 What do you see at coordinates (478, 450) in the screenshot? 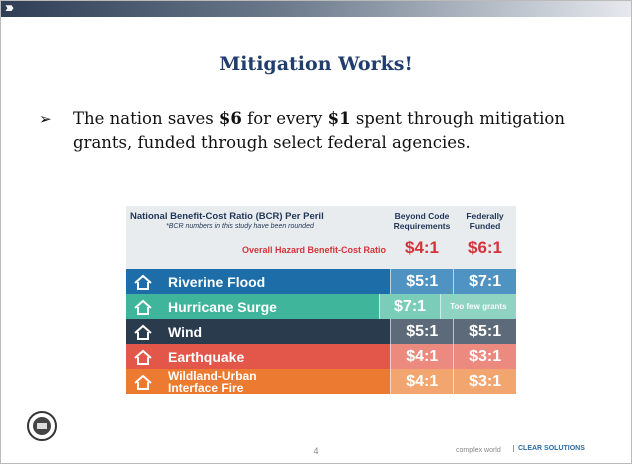
I see `tagline: complex world` at bounding box center [478, 450].